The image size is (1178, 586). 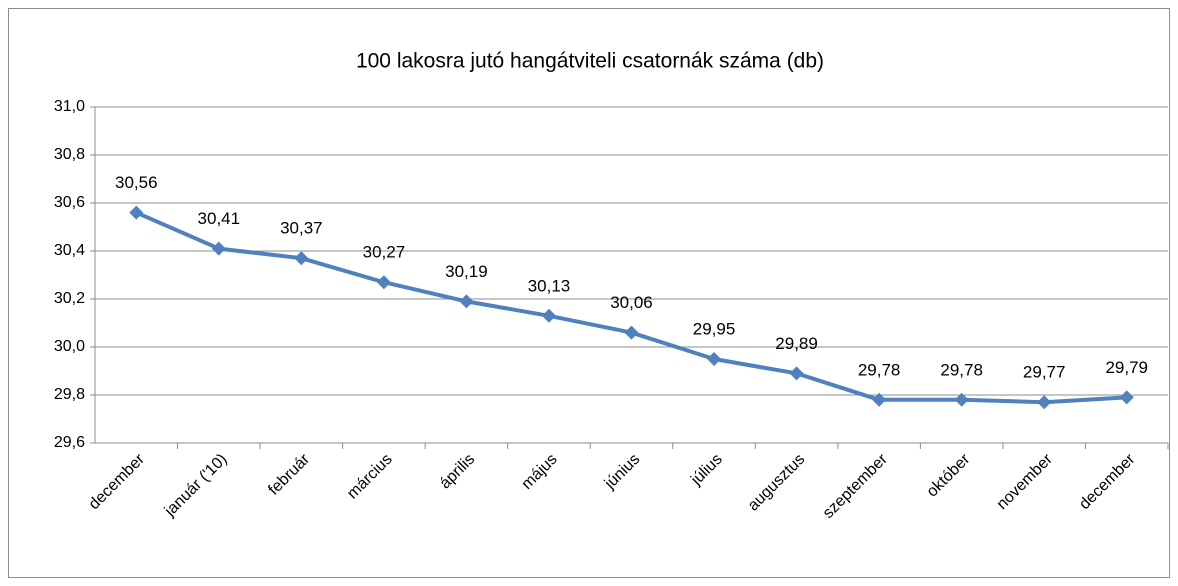 I want to click on data-label: 30,41, so click(x=219, y=218).